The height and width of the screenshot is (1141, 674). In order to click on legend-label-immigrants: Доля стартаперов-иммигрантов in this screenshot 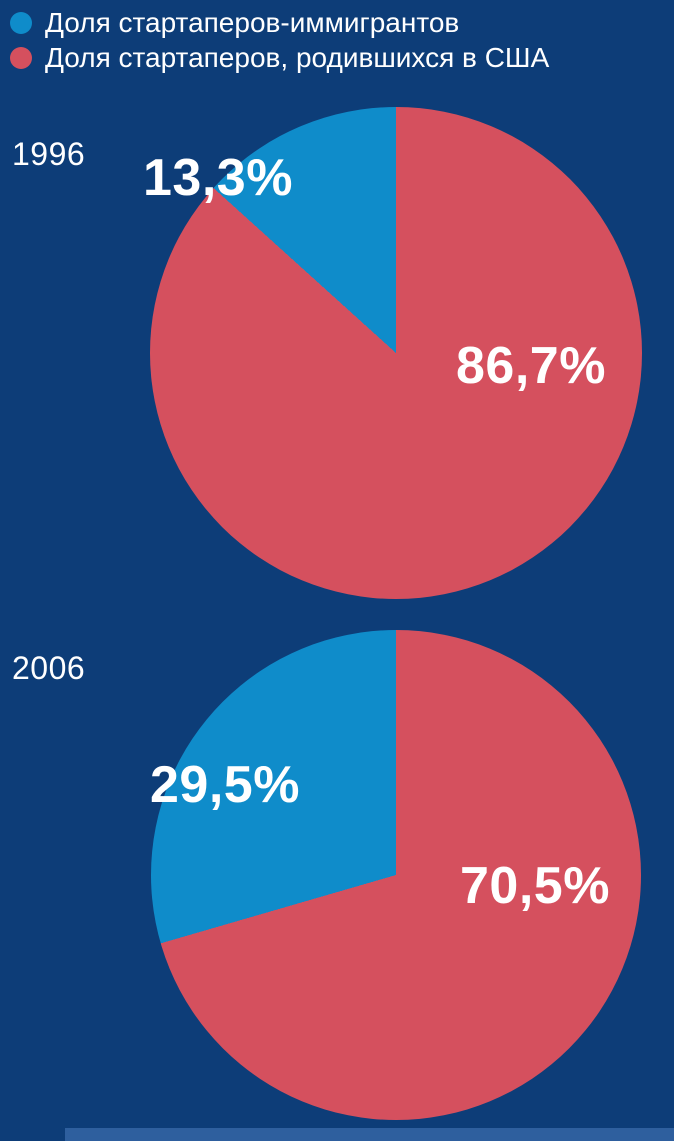, I will do `click(252, 22)`.